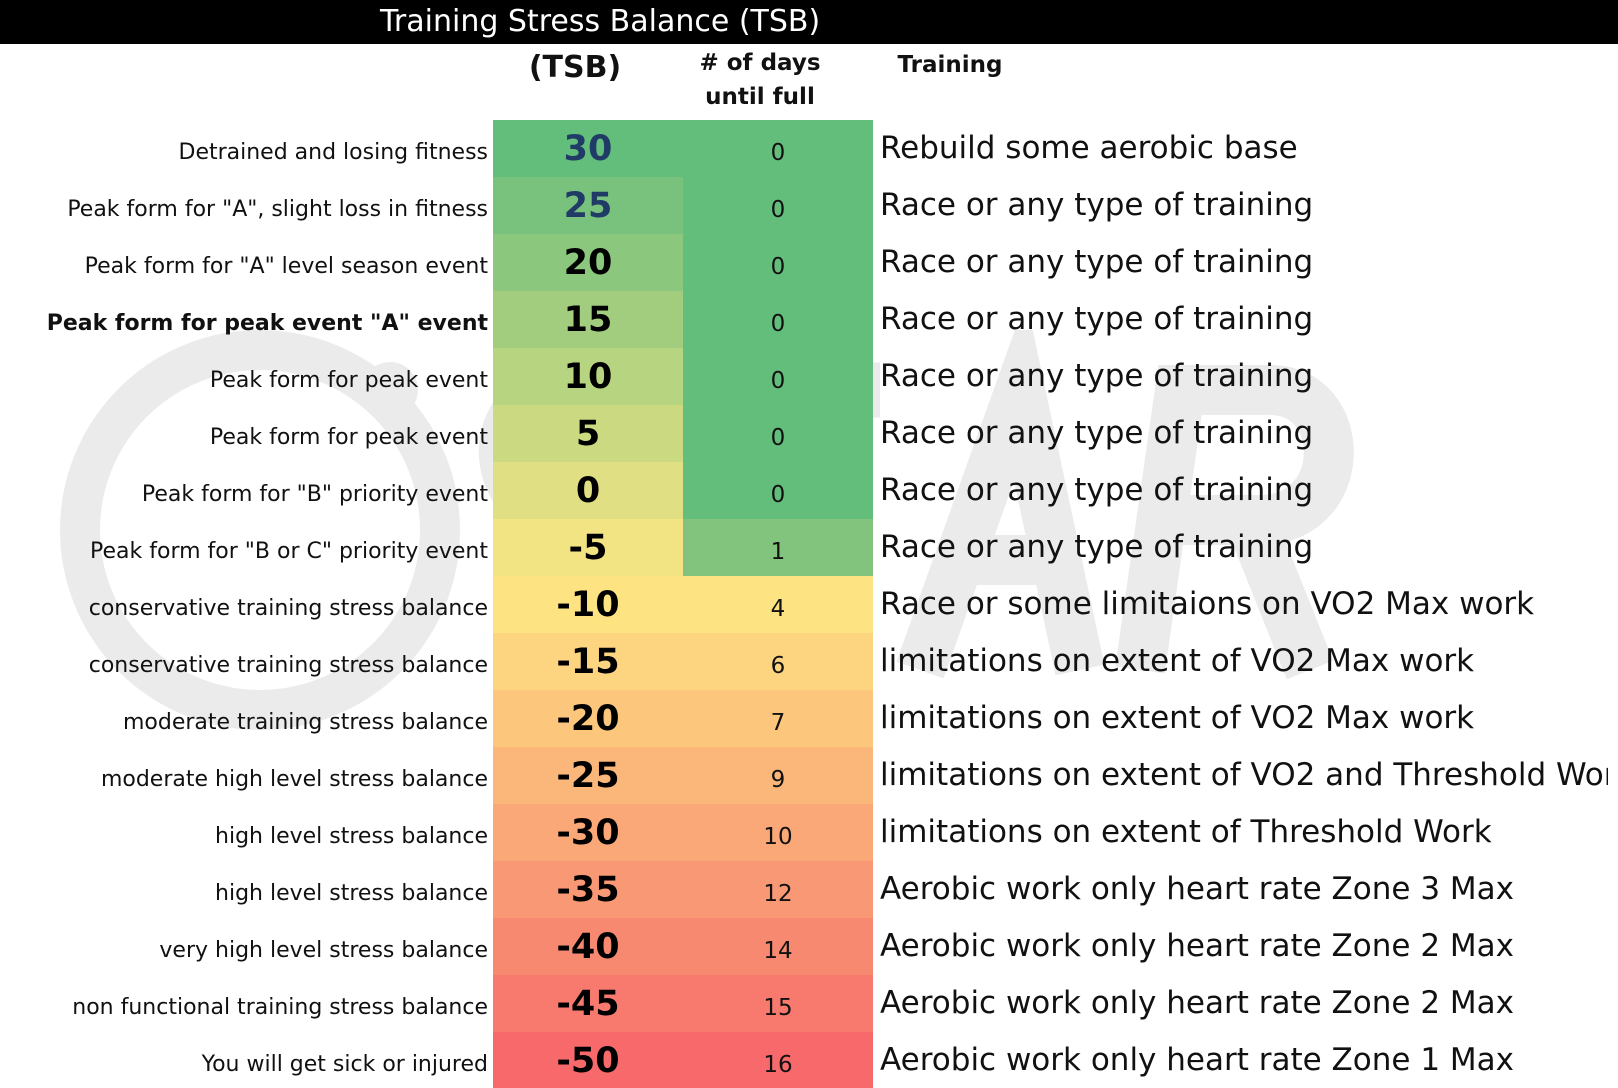  What do you see at coordinates (588, 832) in the screenshot?
I see `row-tsb-value: -30` at bounding box center [588, 832].